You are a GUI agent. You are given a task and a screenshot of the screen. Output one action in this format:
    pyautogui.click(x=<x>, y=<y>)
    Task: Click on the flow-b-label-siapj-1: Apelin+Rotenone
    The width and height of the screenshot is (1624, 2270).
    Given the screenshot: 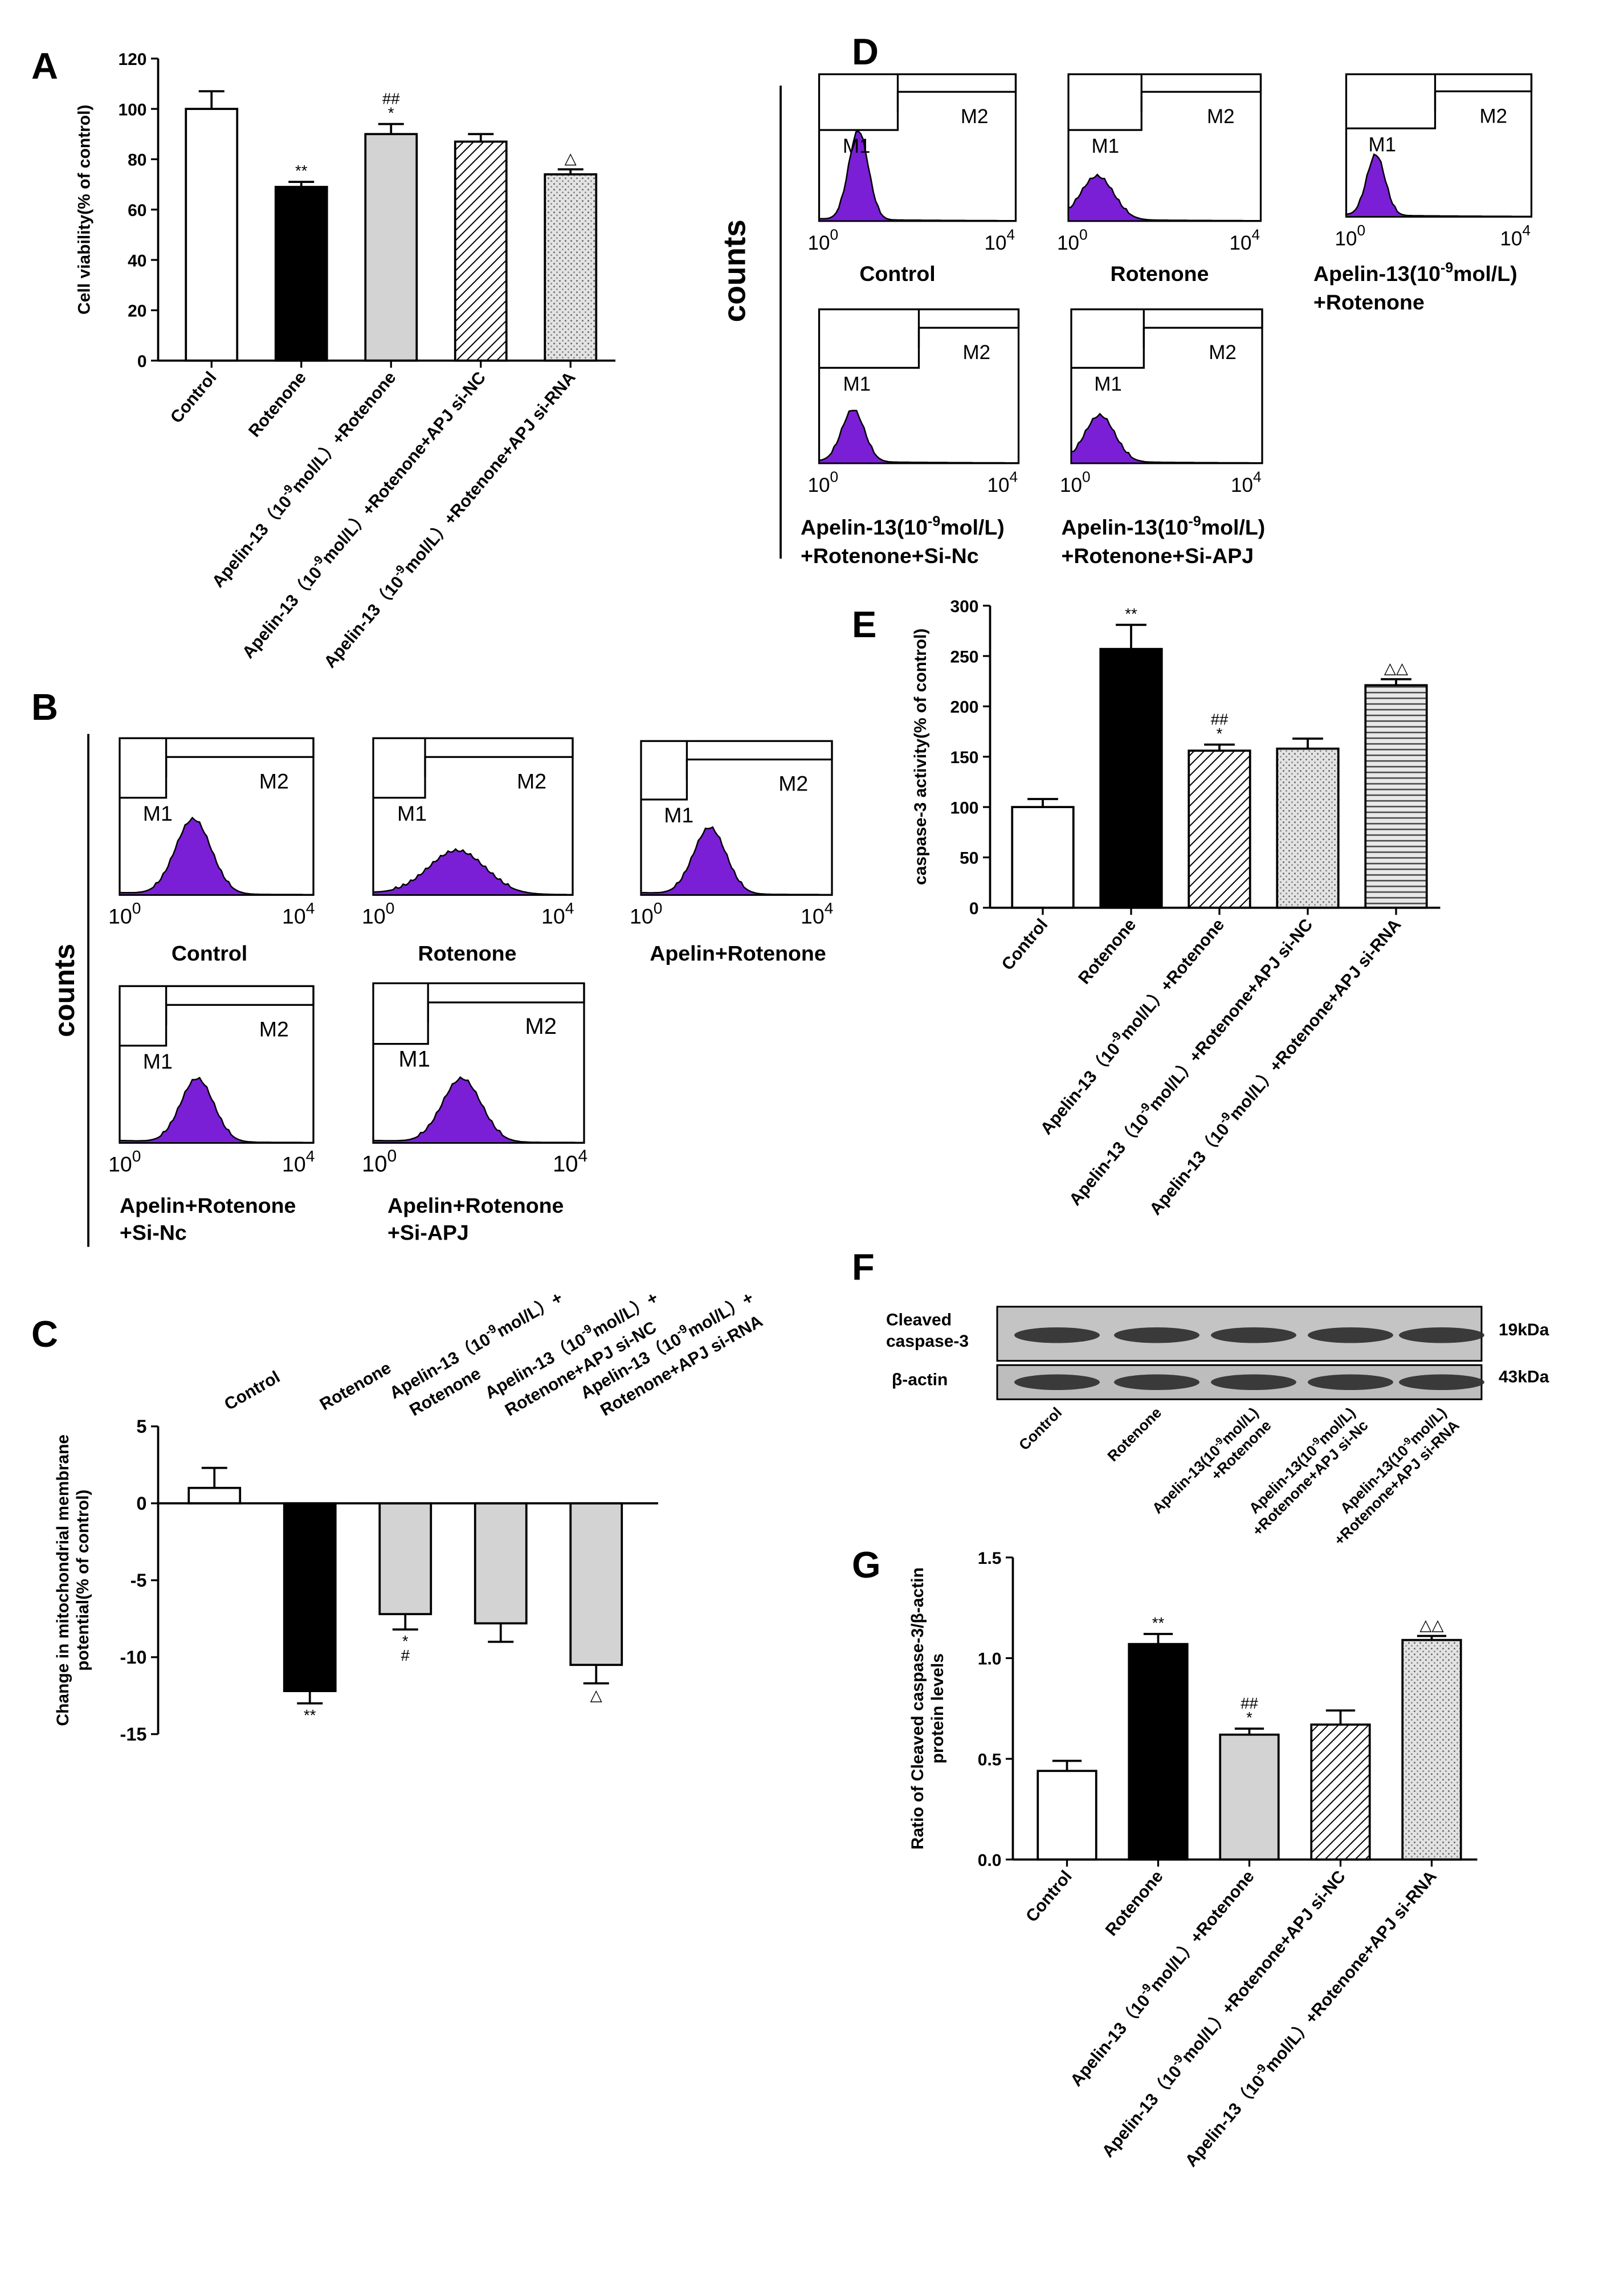 What is the action you would take?
    pyautogui.click(x=475, y=1205)
    